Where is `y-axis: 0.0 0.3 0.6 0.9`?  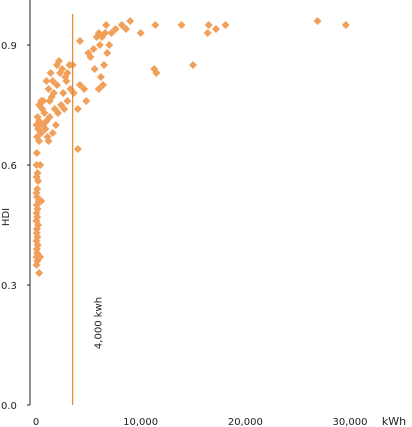 y-axis: 0.0 0.3 0.6 0.9 is located at coordinates (16, 206).